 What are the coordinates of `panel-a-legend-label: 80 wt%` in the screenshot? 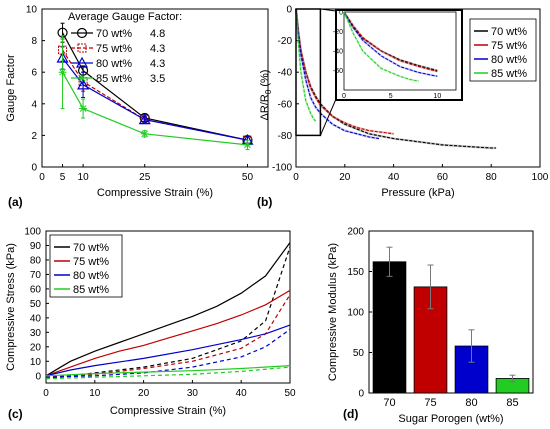 It's located at (114, 64).